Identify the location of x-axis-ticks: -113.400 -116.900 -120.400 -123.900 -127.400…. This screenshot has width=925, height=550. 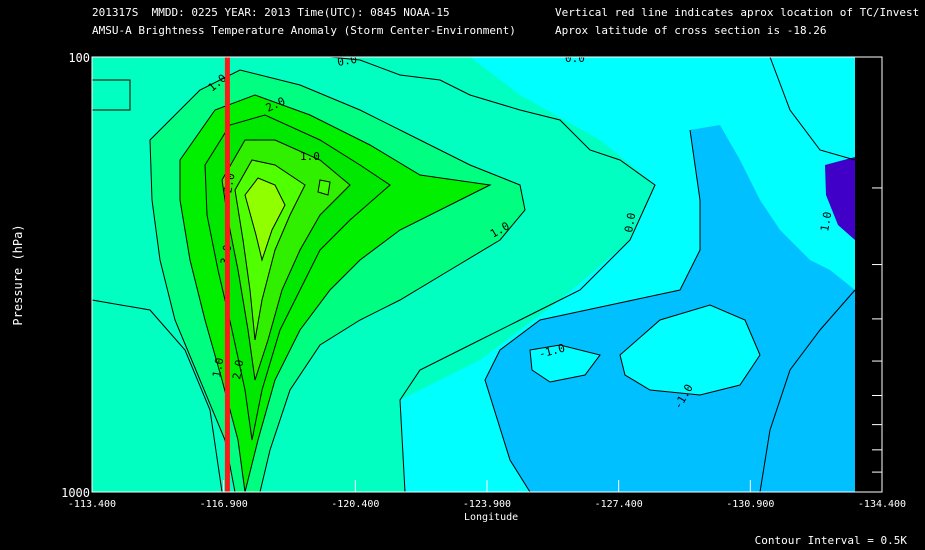
(487, 495).